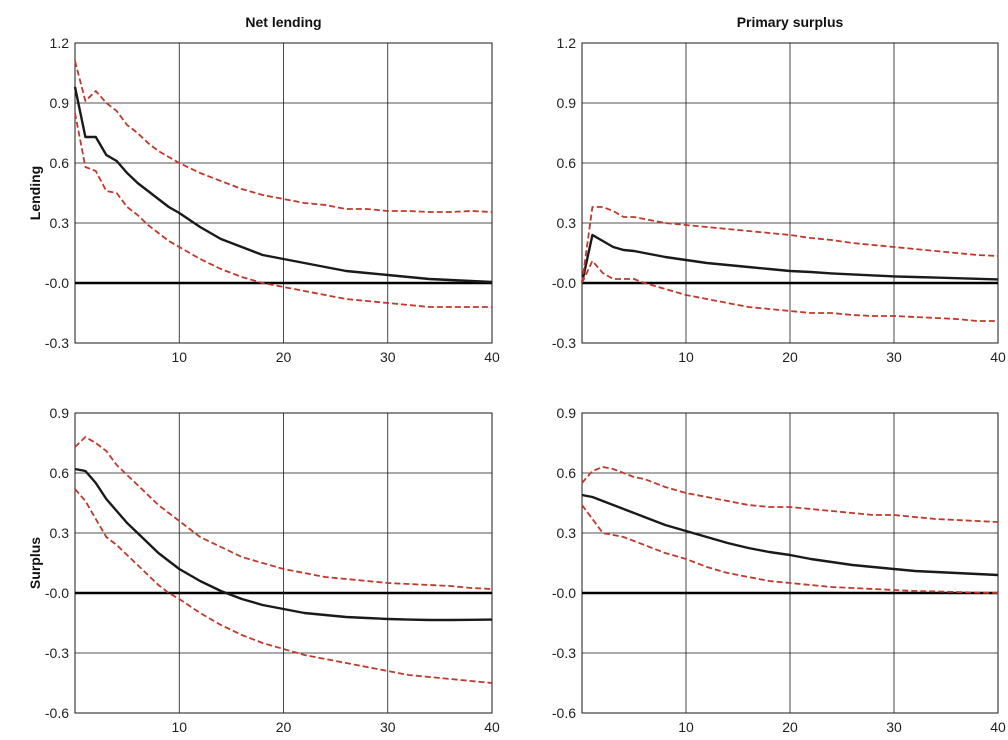 This screenshot has width=1008, height=740. I want to click on y-axis-label: Lending, so click(35, 193).